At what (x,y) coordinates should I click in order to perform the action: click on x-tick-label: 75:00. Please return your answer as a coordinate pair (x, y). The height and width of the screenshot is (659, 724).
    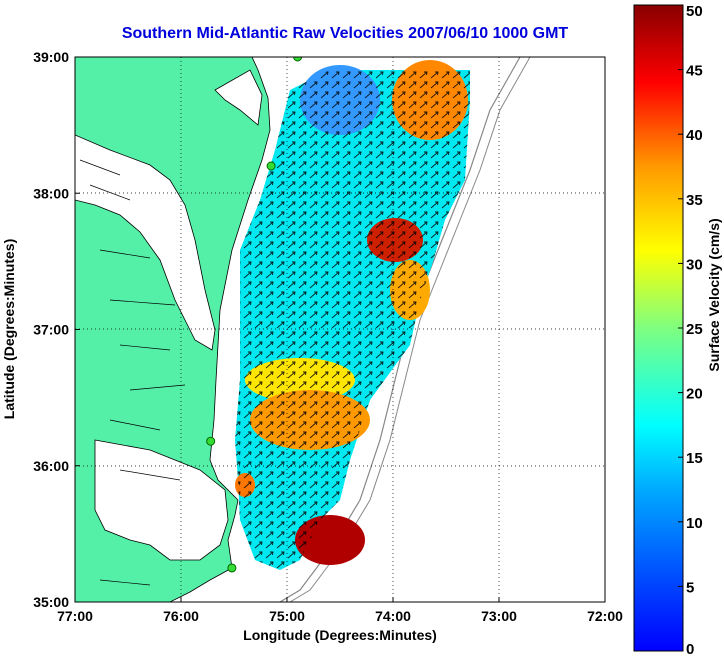
    Looking at the image, I should click on (287, 616).